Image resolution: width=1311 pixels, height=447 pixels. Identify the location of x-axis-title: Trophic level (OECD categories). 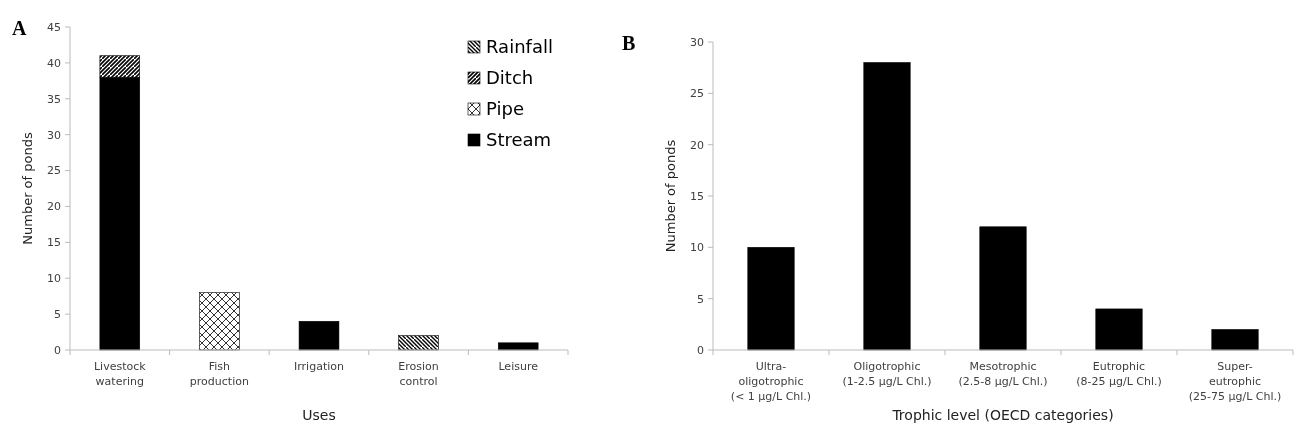
(1002, 415).